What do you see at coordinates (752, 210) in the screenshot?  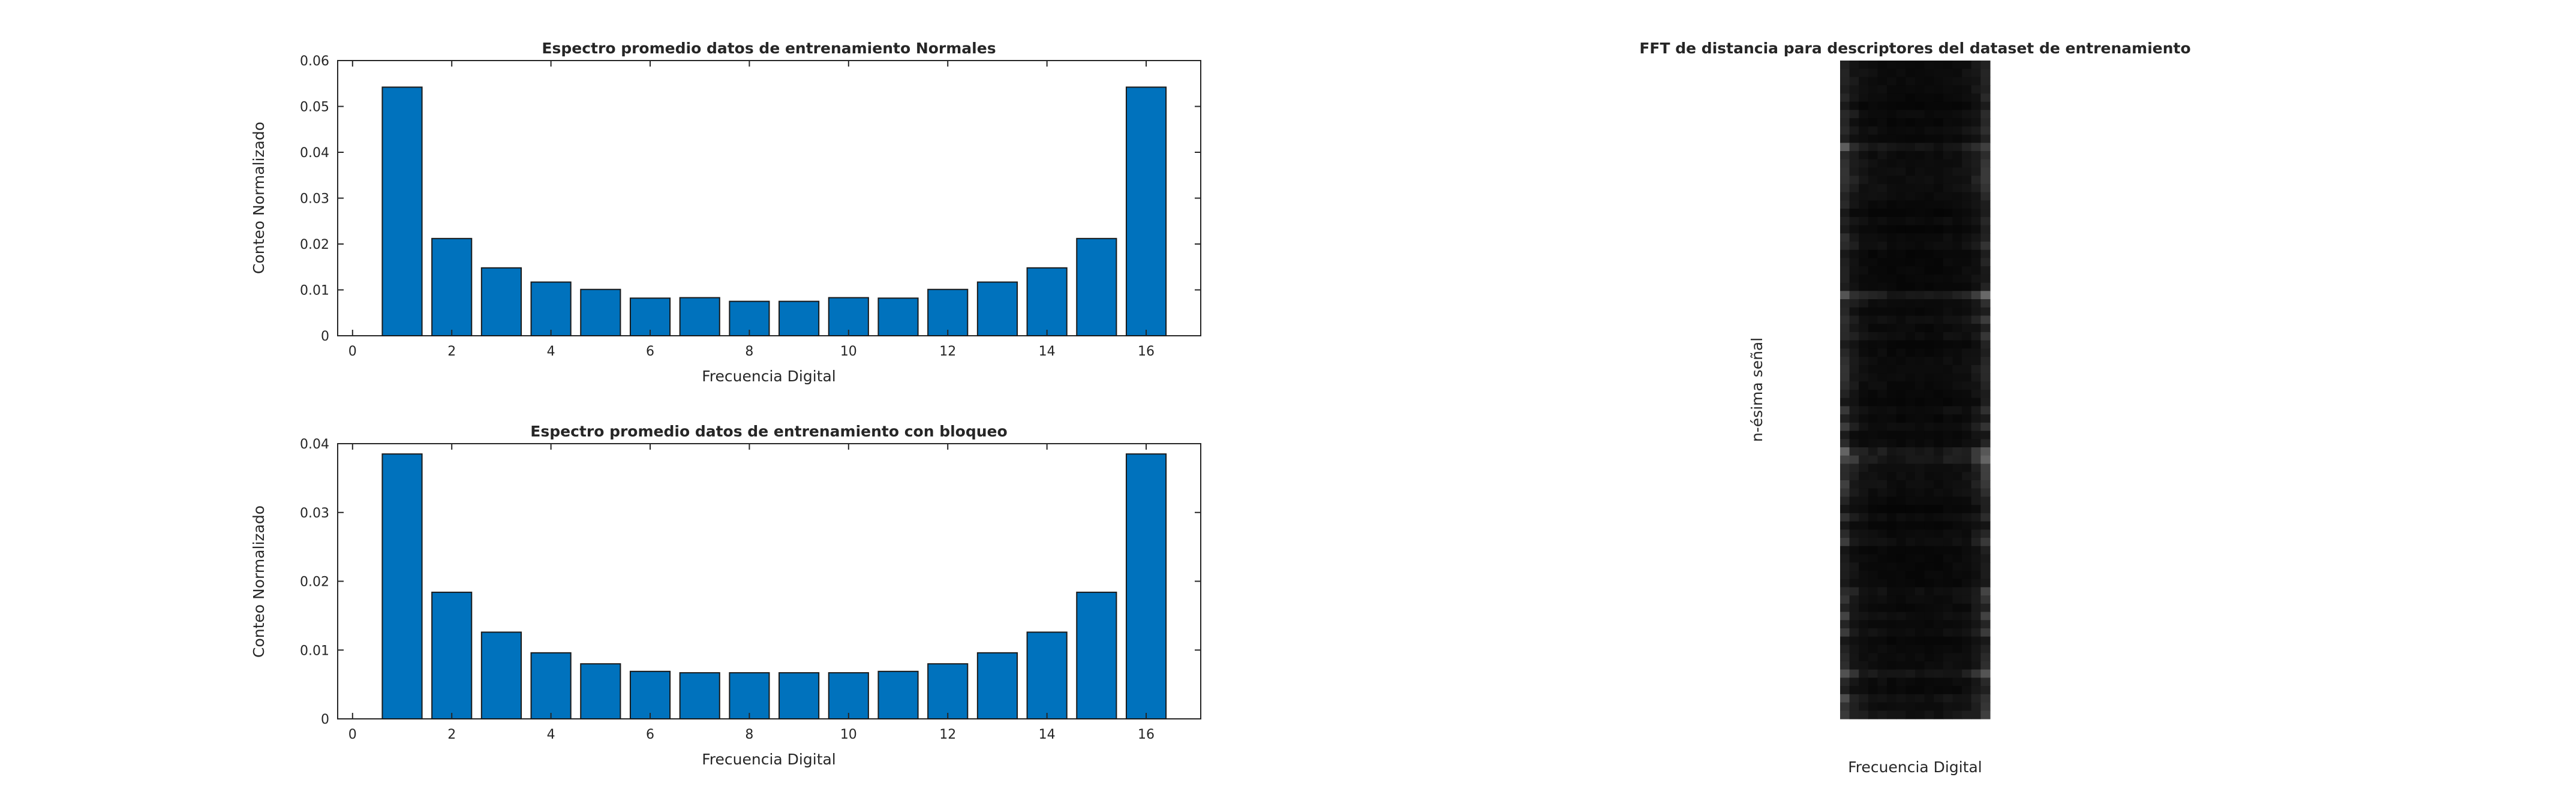 I see `x-ticks: 0 2 4 6 8 10 12 14 16` at bounding box center [752, 210].